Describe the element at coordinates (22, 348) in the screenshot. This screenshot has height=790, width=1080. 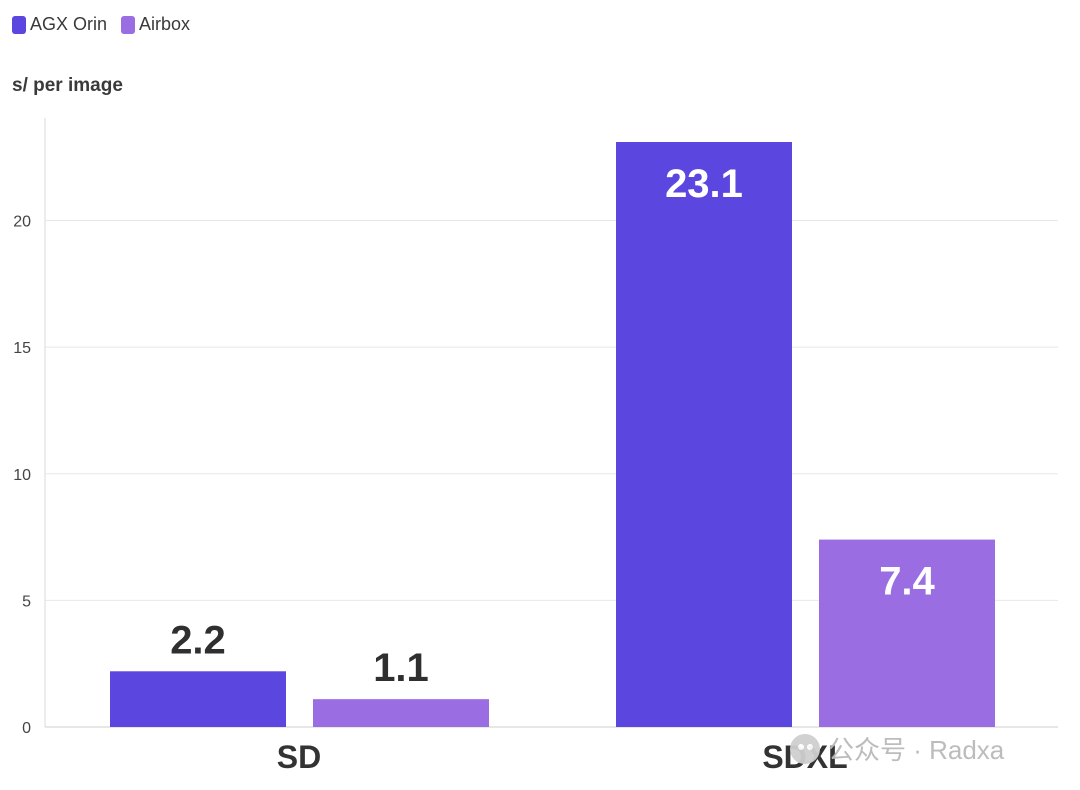
I see `y-tick-label: 15` at that location.